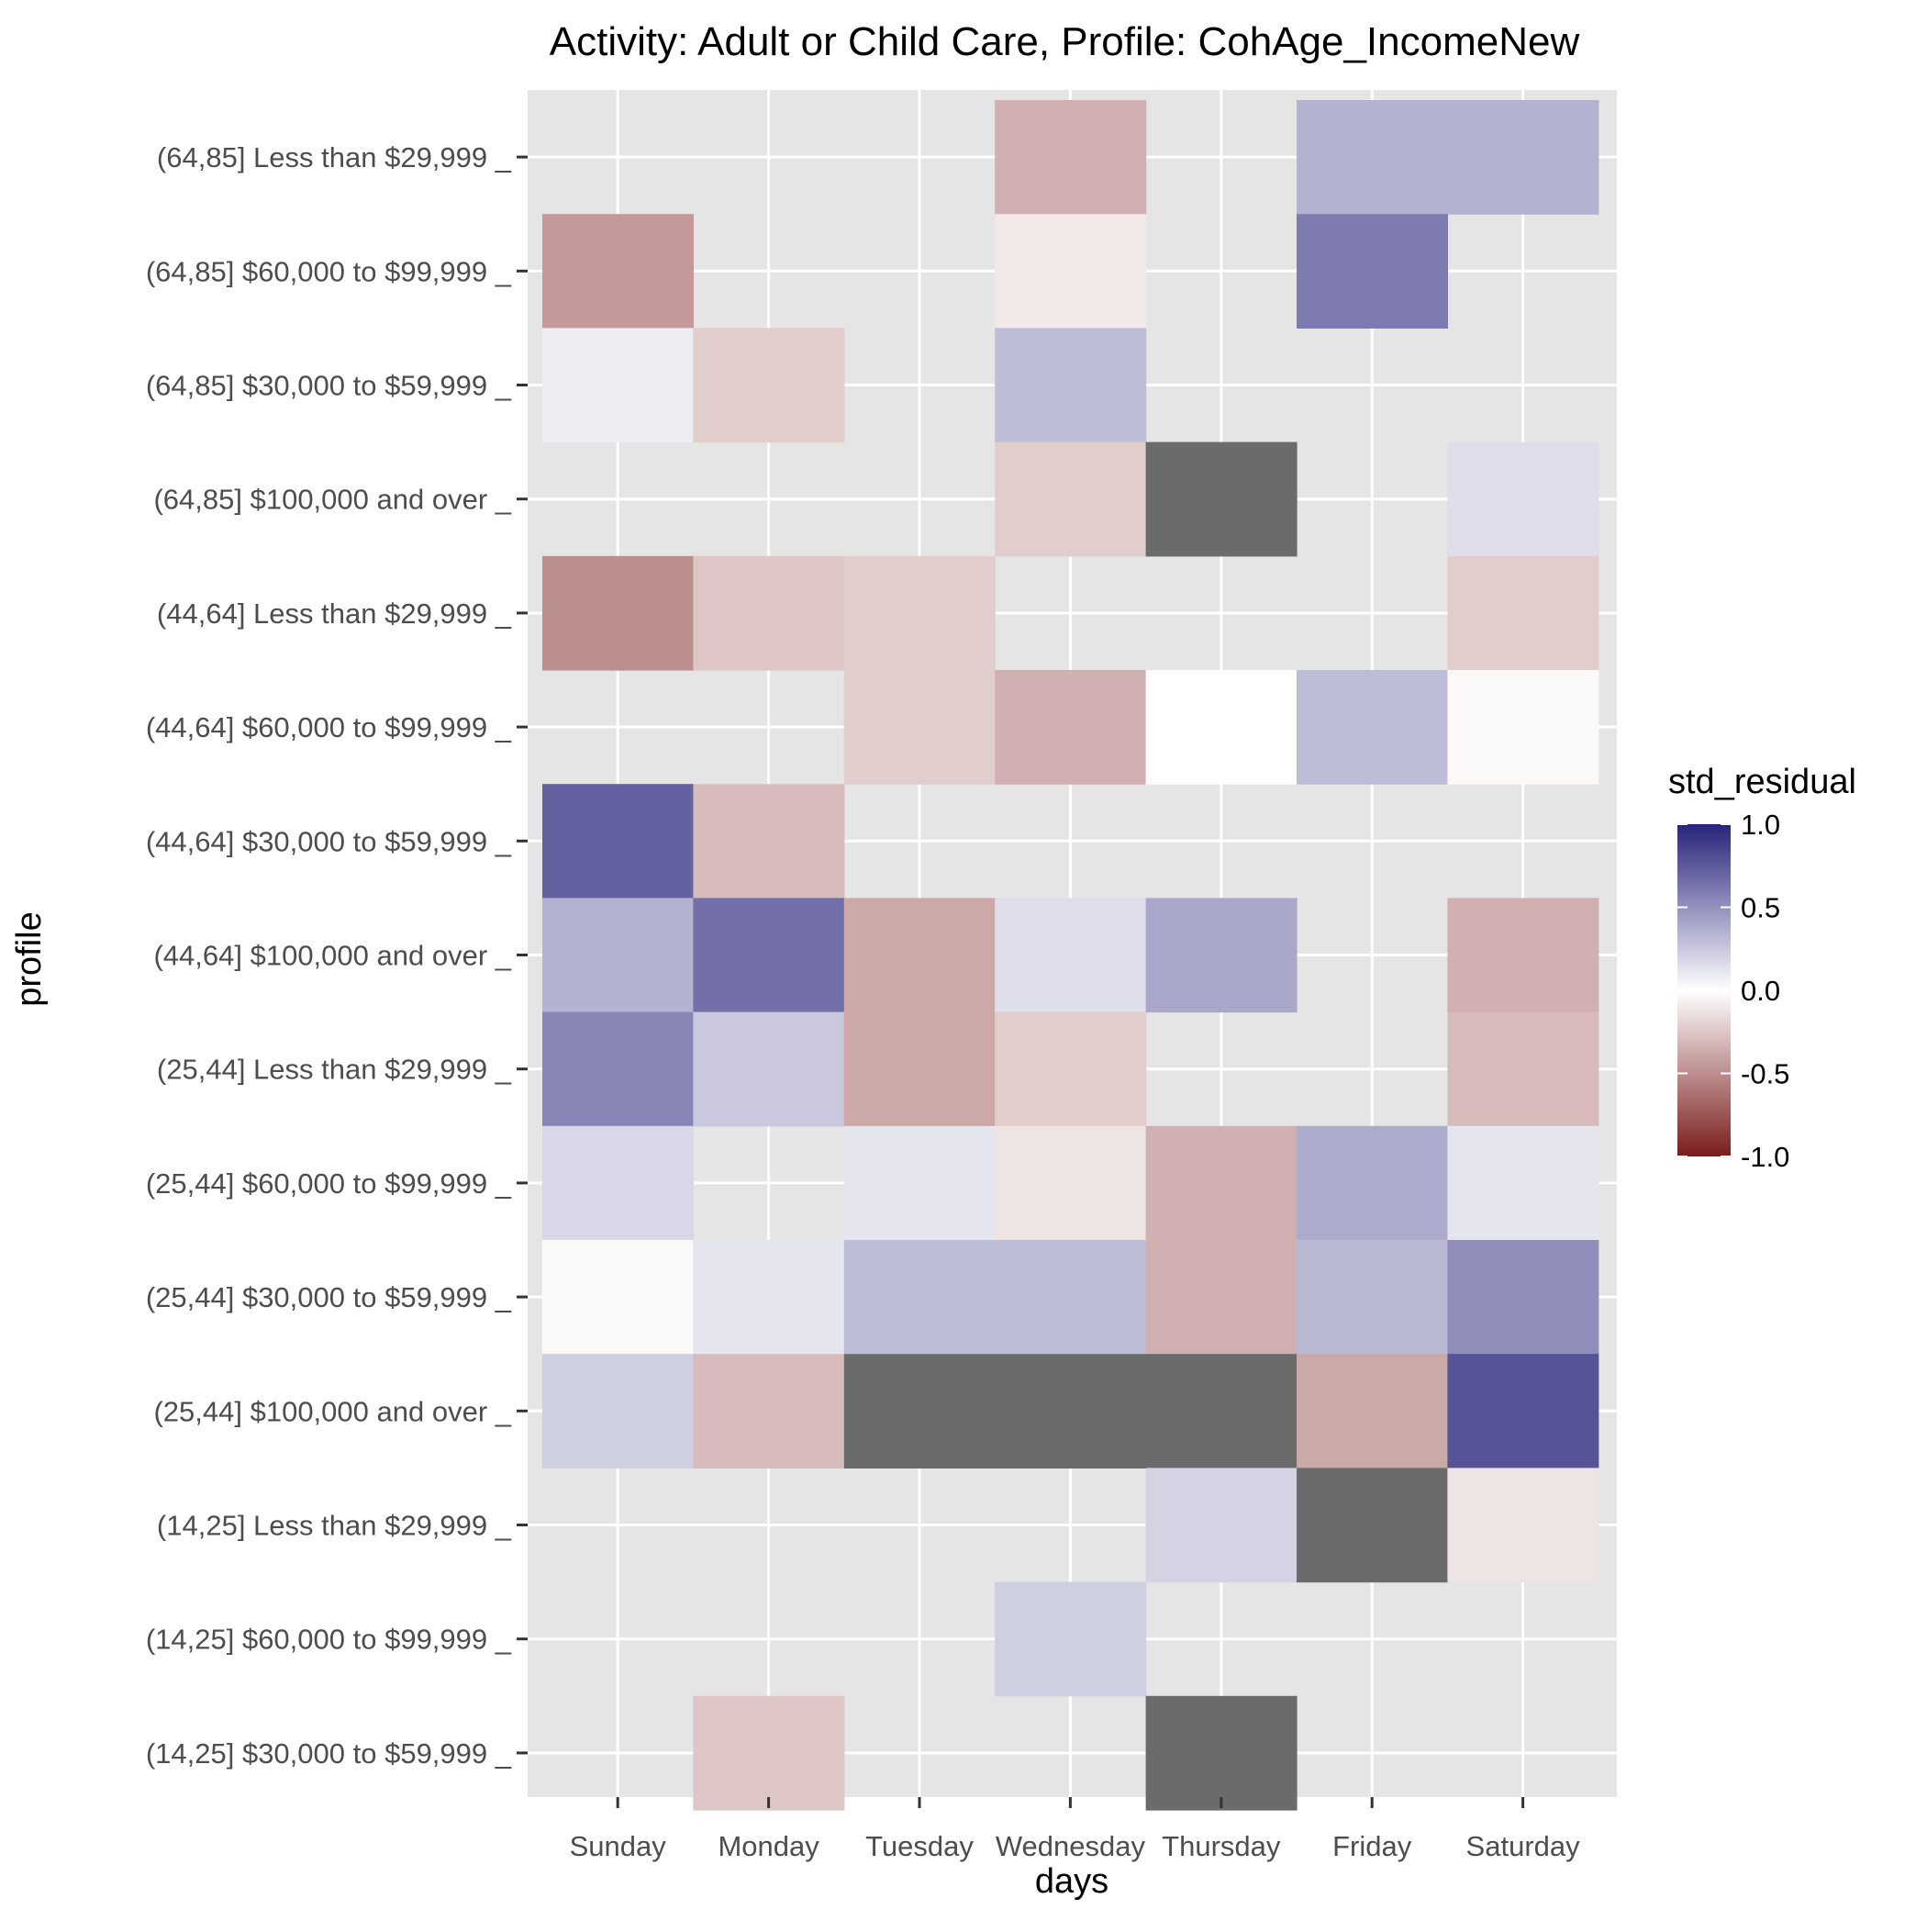 The width and height of the screenshot is (1927, 1932). I want to click on legend-tick-label: 0.5, so click(1760, 908).